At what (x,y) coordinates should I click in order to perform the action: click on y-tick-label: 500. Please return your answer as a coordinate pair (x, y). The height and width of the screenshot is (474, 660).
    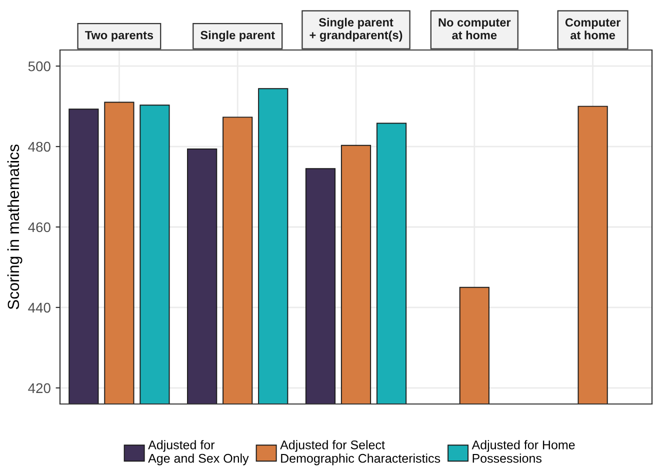
    Looking at the image, I should click on (39, 66).